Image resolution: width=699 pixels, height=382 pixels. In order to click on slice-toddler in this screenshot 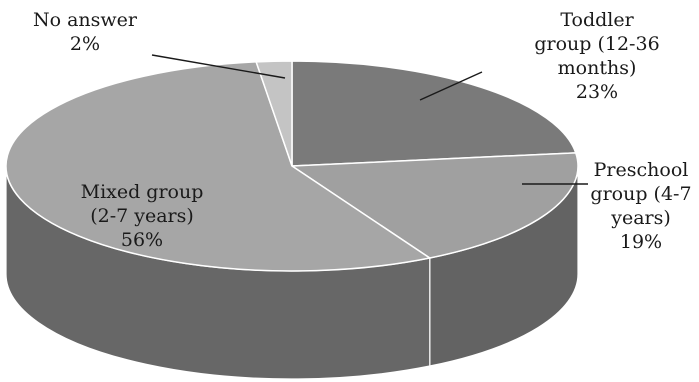, I will do `click(434, 113)`.